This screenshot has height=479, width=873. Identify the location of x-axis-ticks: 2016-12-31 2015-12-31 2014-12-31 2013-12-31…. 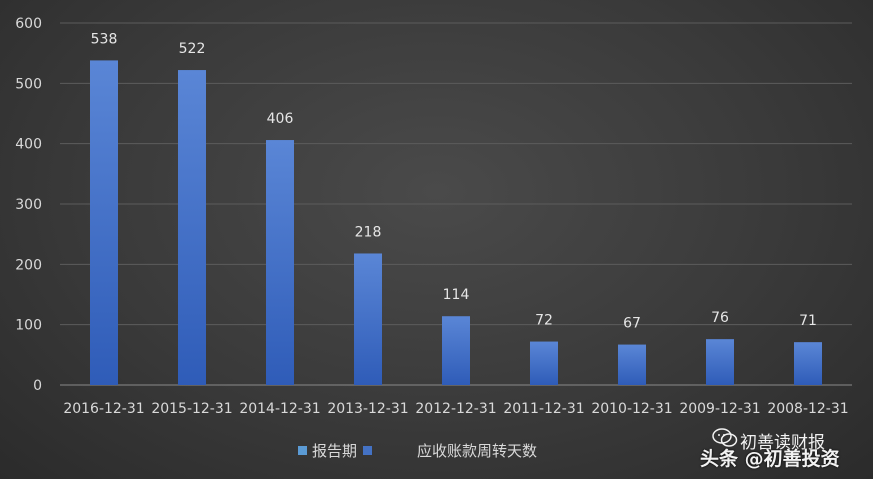
(455, 409).